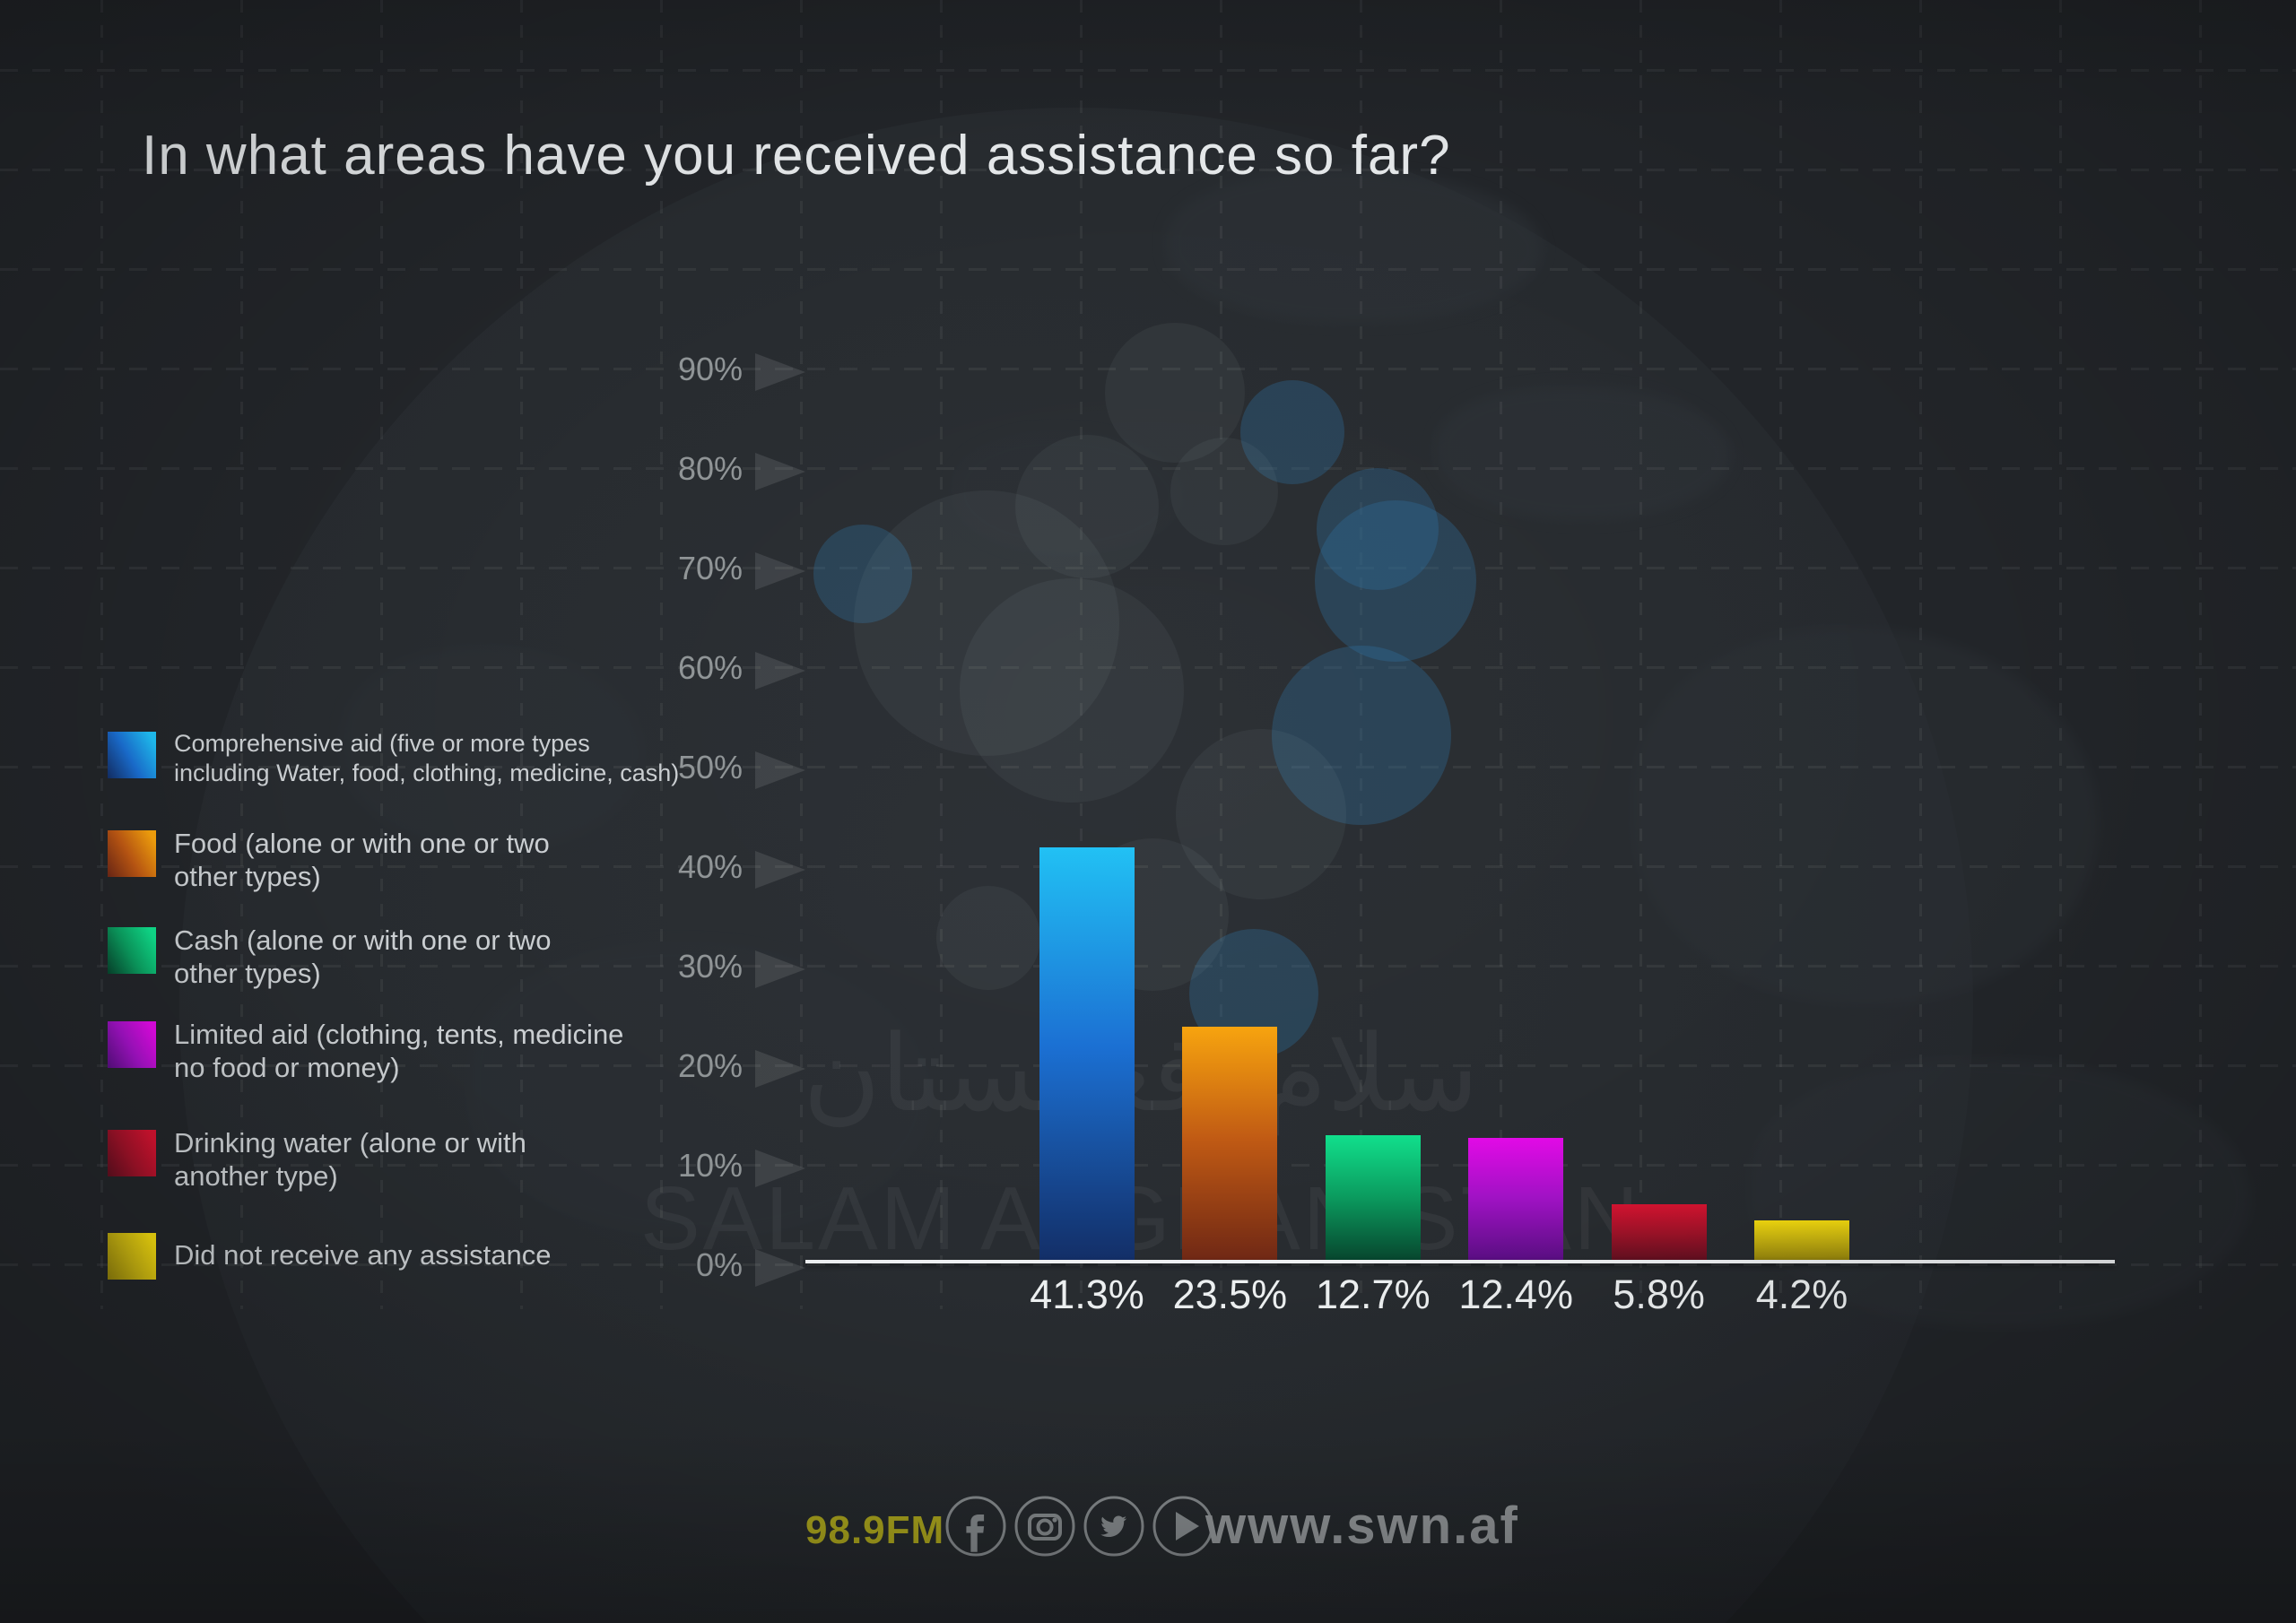  What do you see at coordinates (875, 1530) in the screenshot?
I see `radio-frequency: 98.9FM` at bounding box center [875, 1530].